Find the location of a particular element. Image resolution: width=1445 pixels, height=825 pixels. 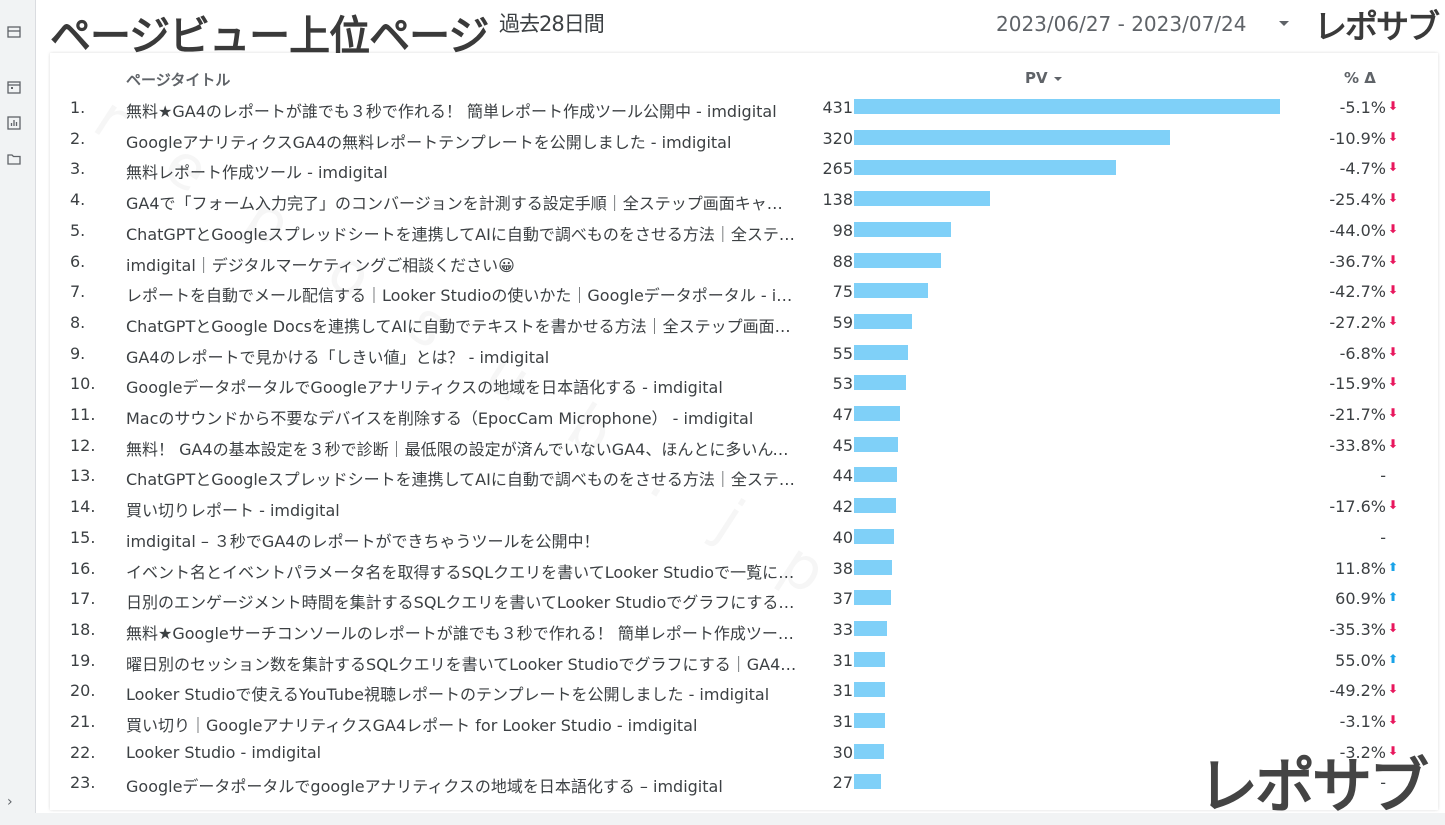

pv-value: 75 is located at coordinates (842, 292).